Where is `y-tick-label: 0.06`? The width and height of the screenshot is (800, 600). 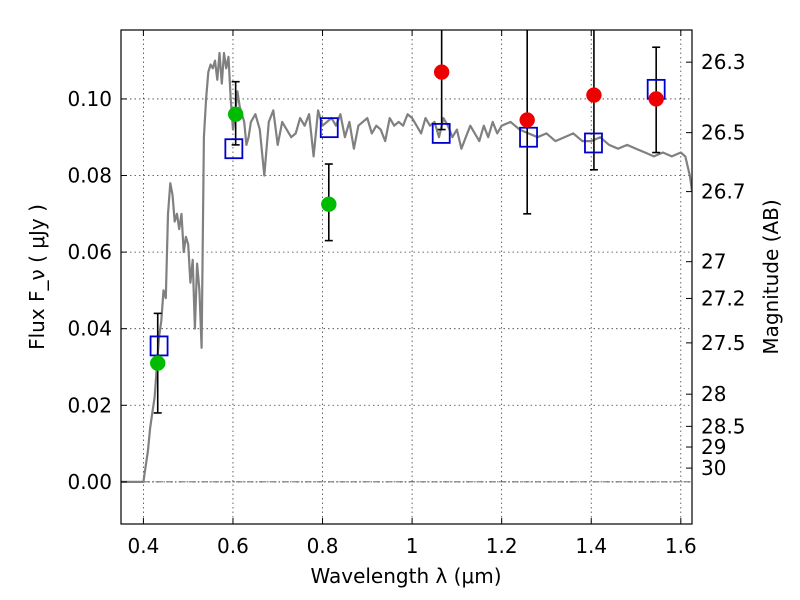 y-tick-label: 0.06 is located at coordinates (89, 252).